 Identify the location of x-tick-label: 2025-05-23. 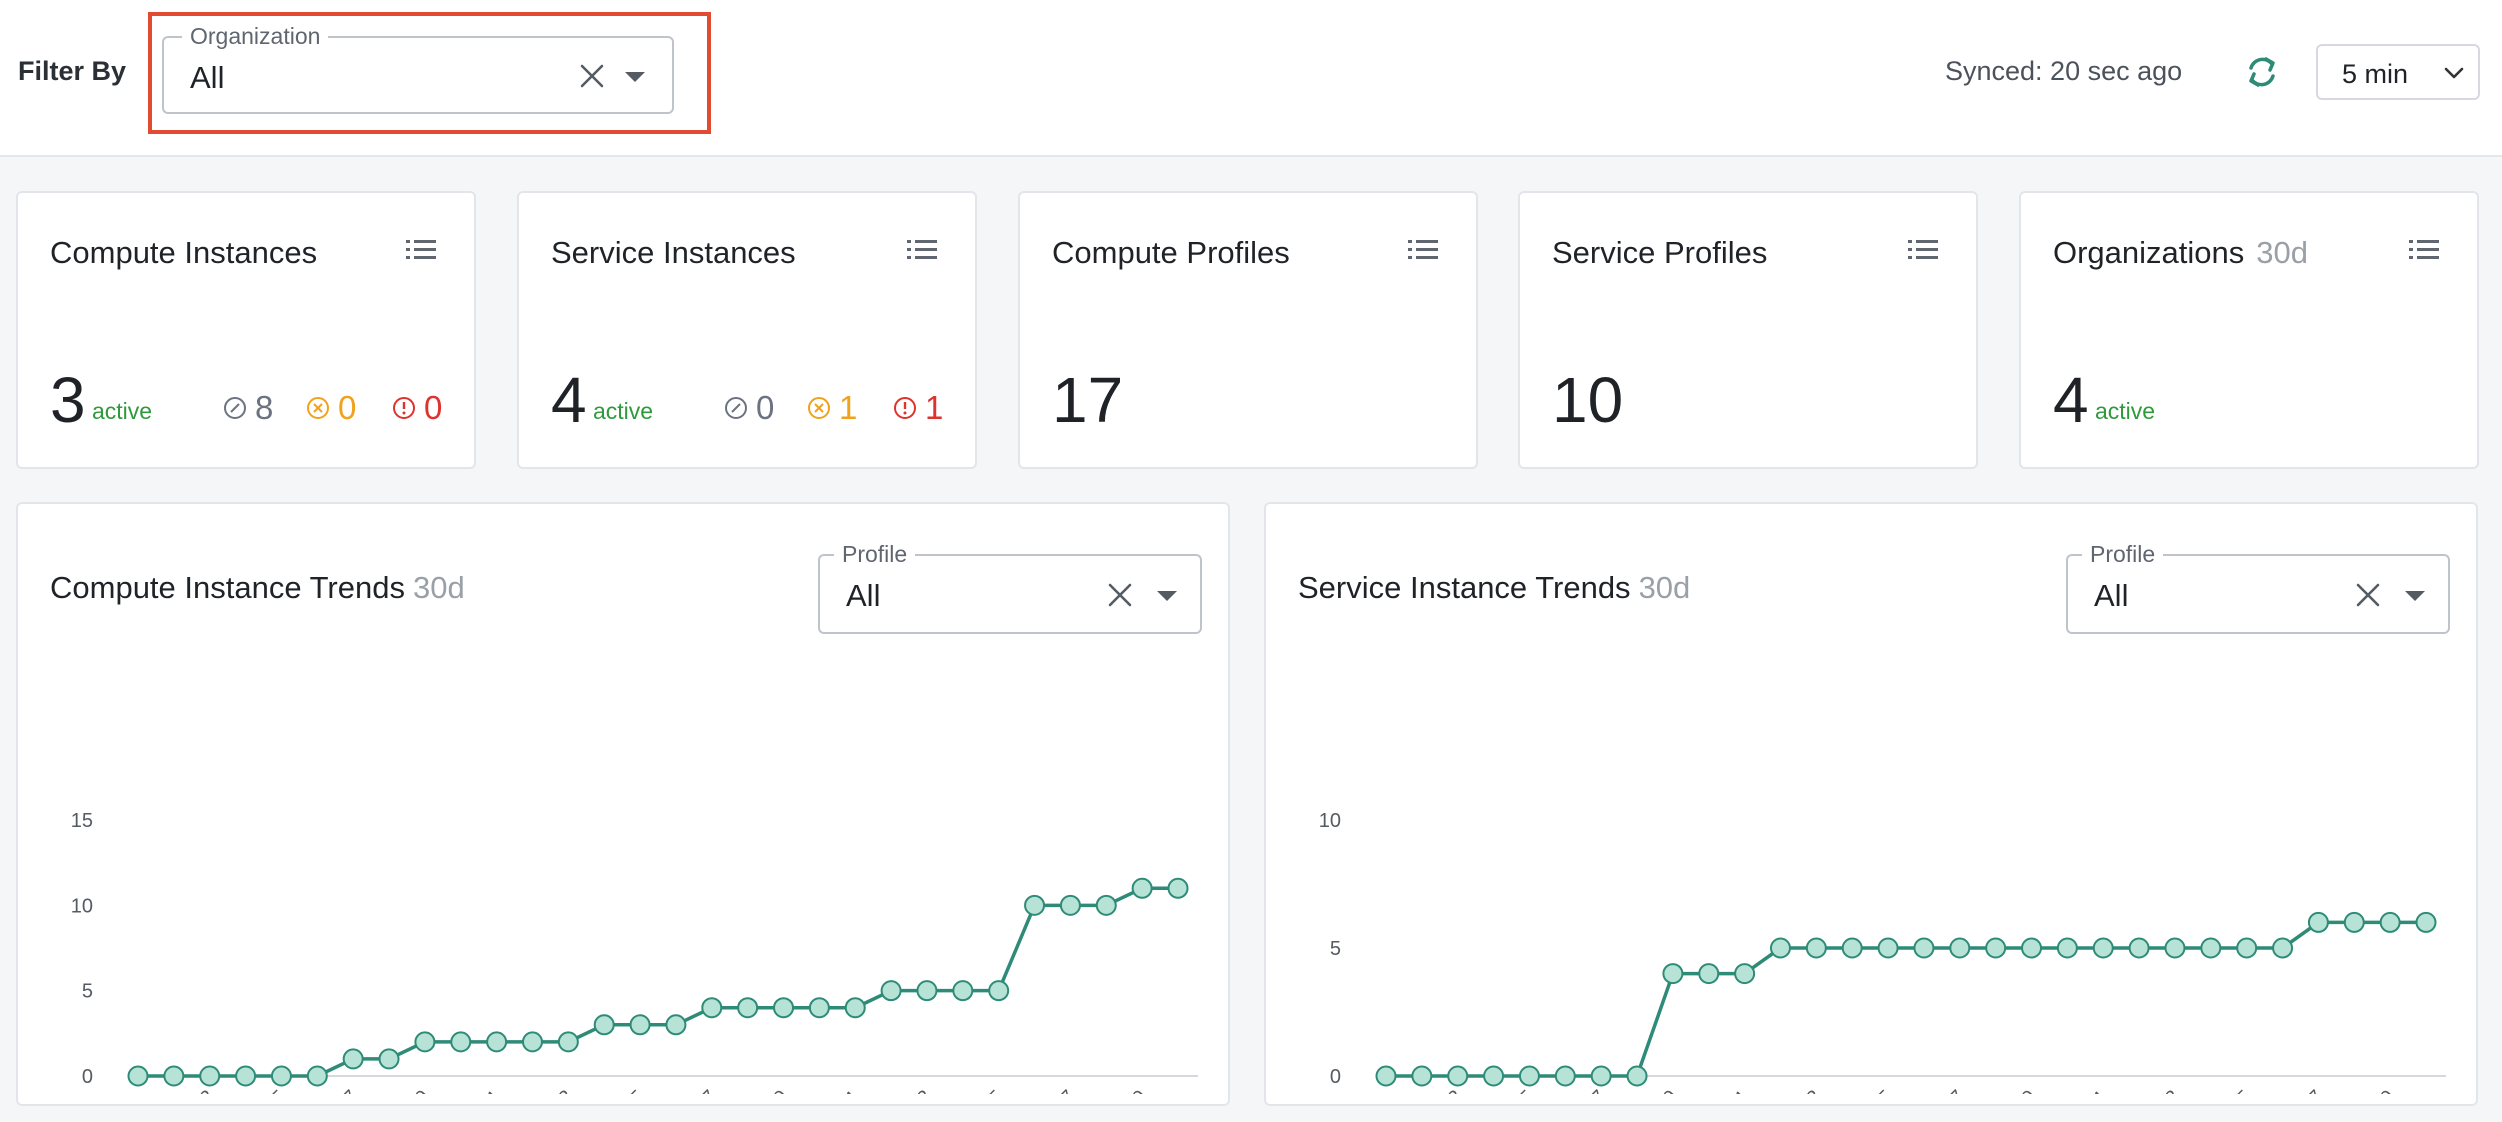
(893, 1090).